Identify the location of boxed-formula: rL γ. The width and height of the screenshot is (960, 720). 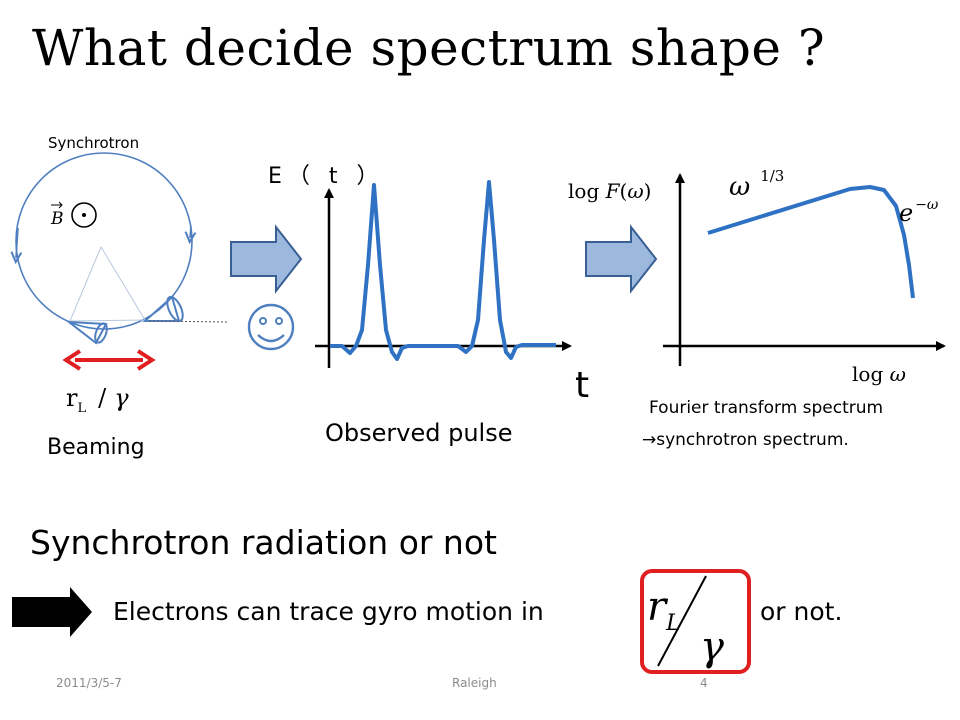
(695, 621).